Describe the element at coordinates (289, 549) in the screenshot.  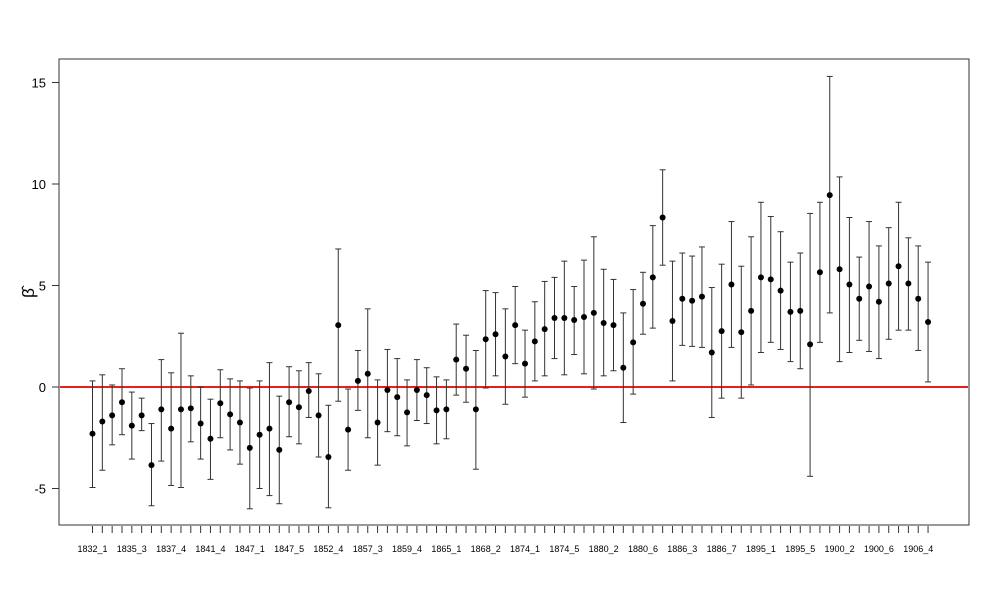
I see `x-tick-label: 1847_5` at that location.